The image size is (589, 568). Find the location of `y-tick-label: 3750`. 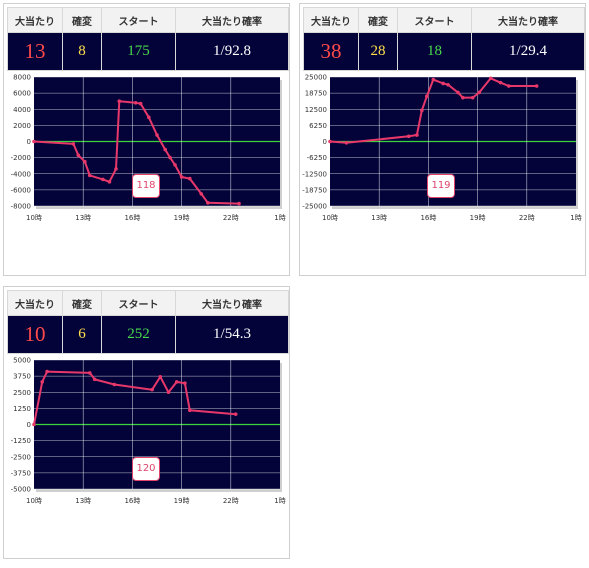

y-tick-label: 3750 is located at coordinates (22, 377).